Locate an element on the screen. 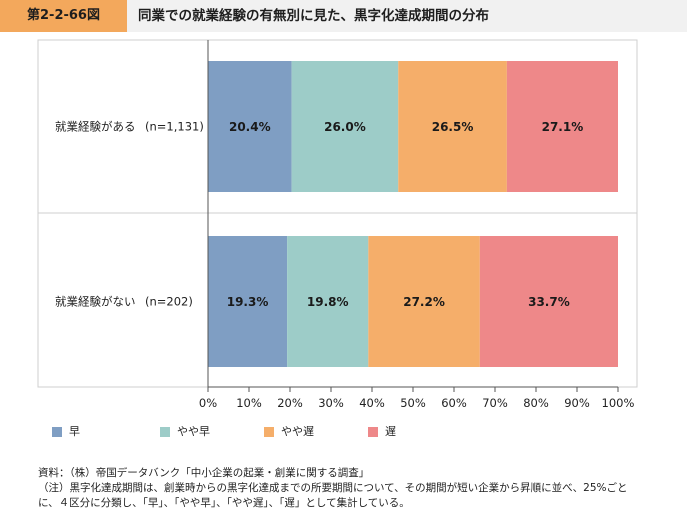 The width and height of the screenshot is (687, 511). note-line-2: に、４区分に分類し、「早」、「やや早」、「やや遅」、「遅」として集計している。 is located at coordinates (224, 503).